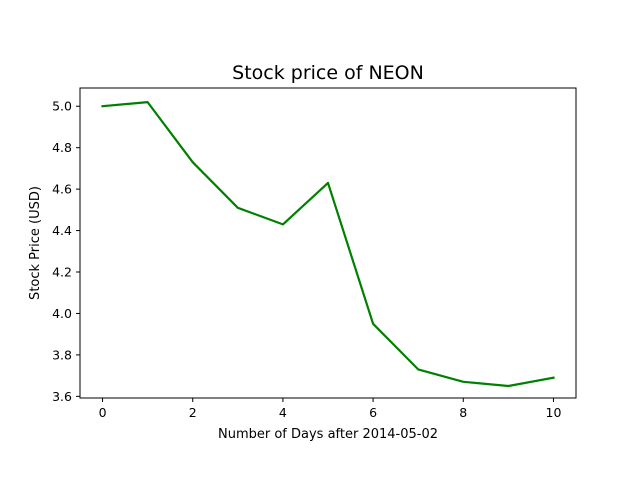 The height and width of the screenshot is (480, 640). What do you see at coordinates (35, 243) in the screenshot?
I see `y-axis-label: Stock Price (USD)` at bounding box center [35, 243].